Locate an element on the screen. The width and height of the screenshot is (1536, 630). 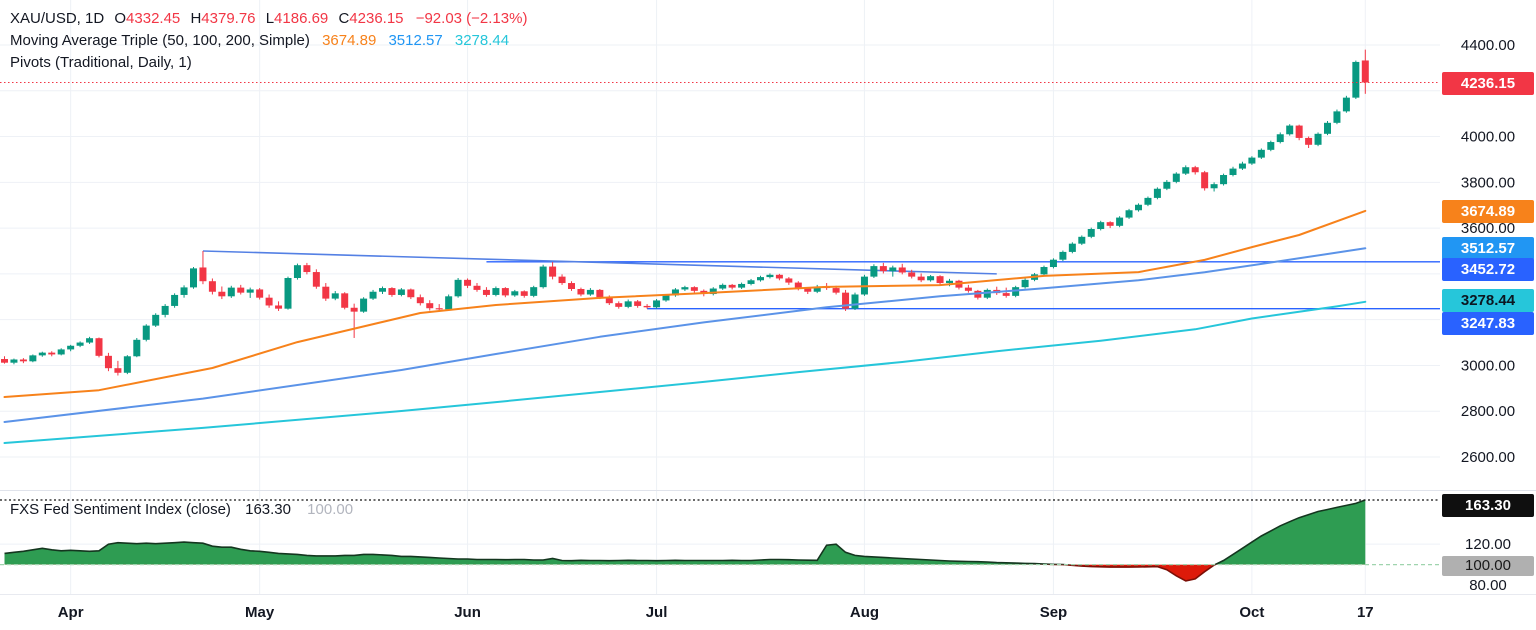
ma100-value: 3512.57 is located at coordinates (415, 40).